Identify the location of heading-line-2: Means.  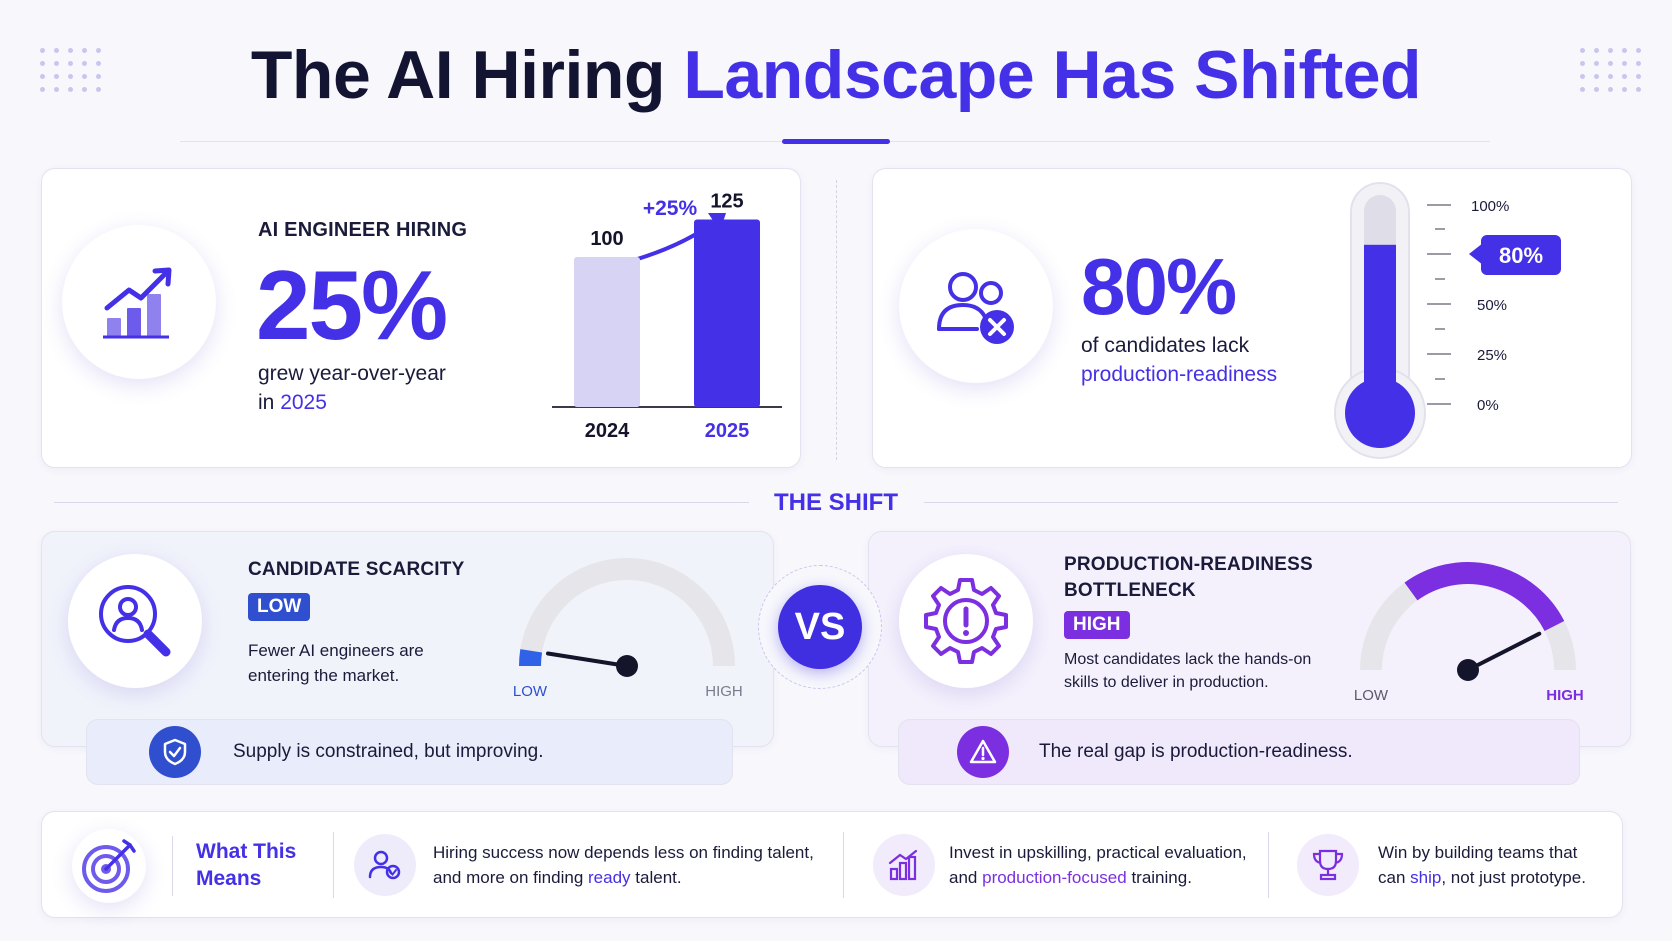
(229, 878).